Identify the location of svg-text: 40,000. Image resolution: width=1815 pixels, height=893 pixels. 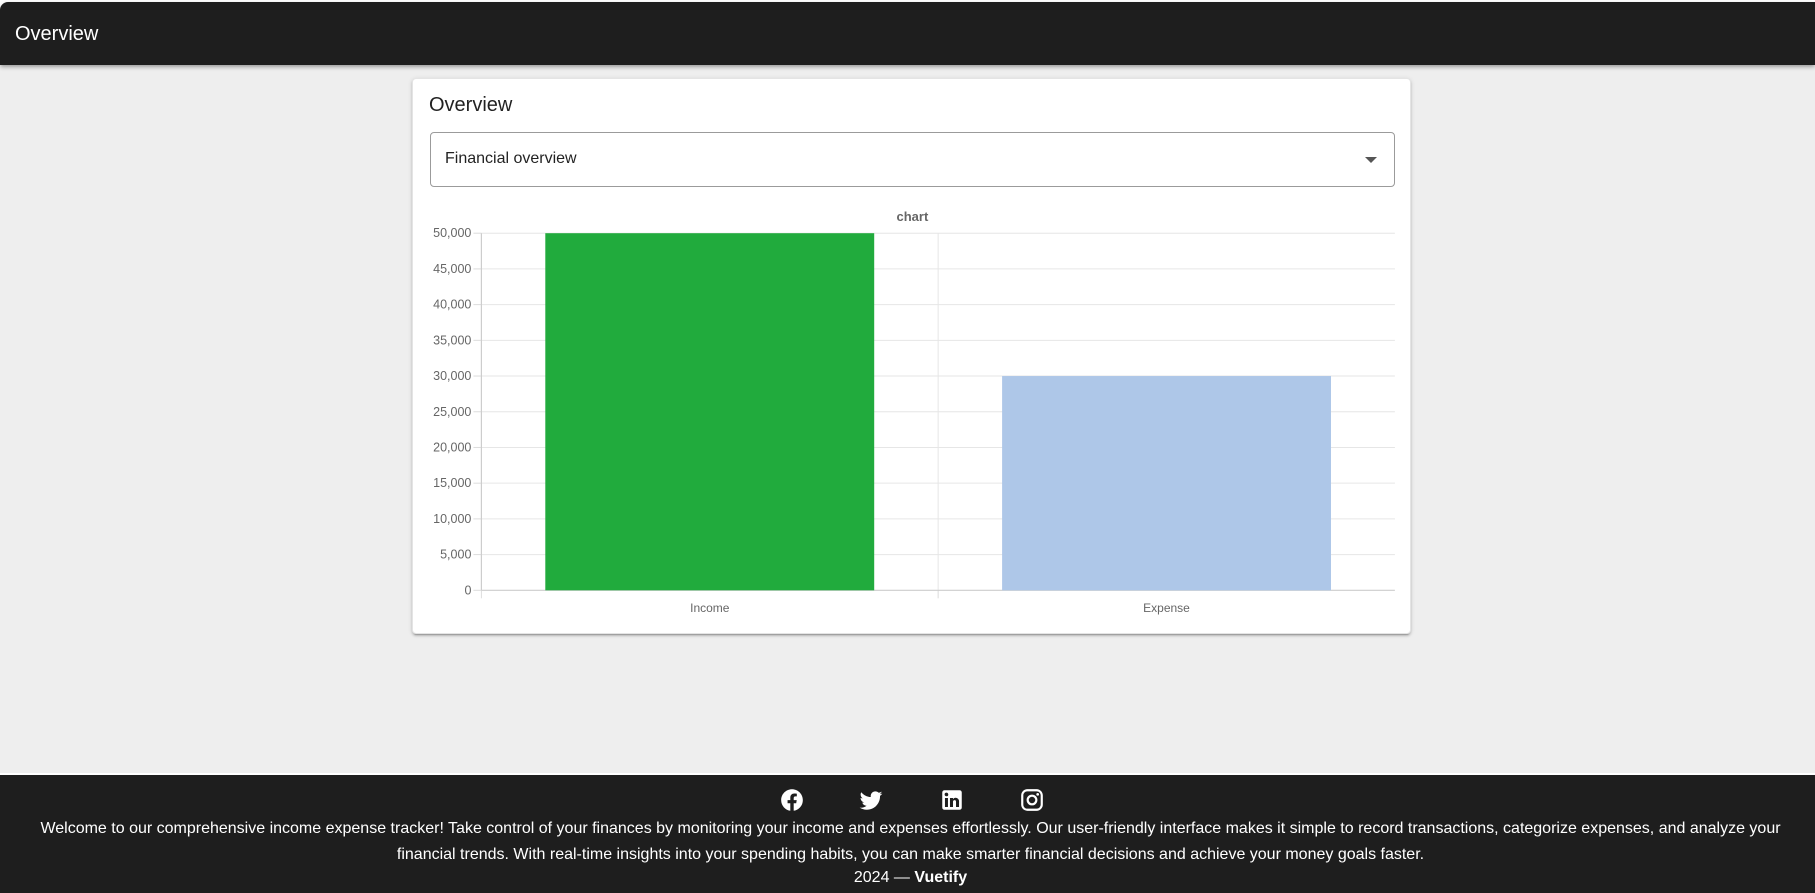
(452, 305).